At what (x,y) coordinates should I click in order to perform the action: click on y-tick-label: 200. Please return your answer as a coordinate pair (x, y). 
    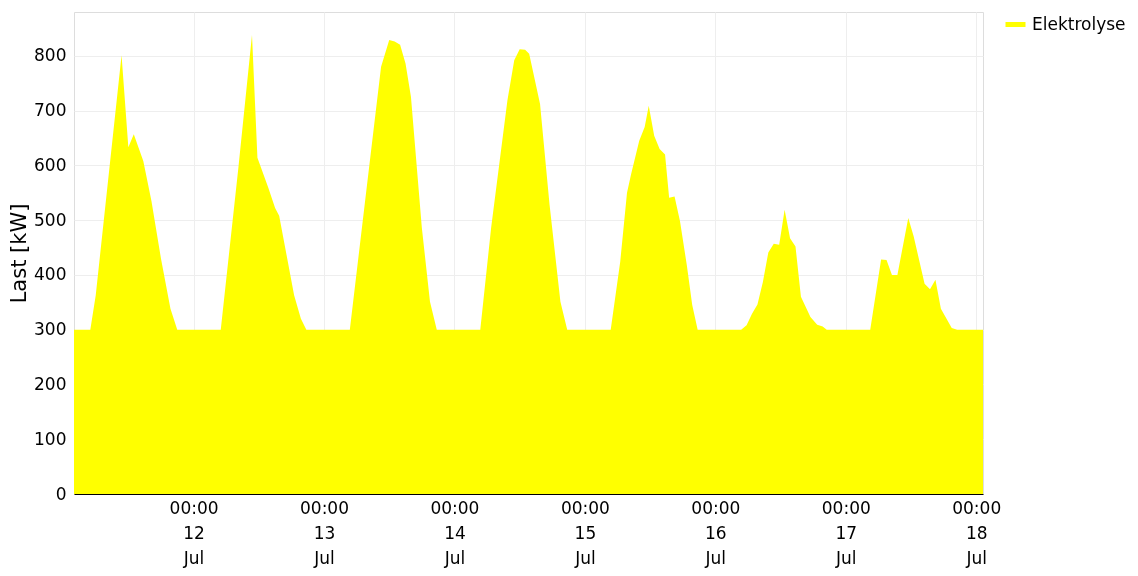
    Looking at the image, I should click on (50, 383).